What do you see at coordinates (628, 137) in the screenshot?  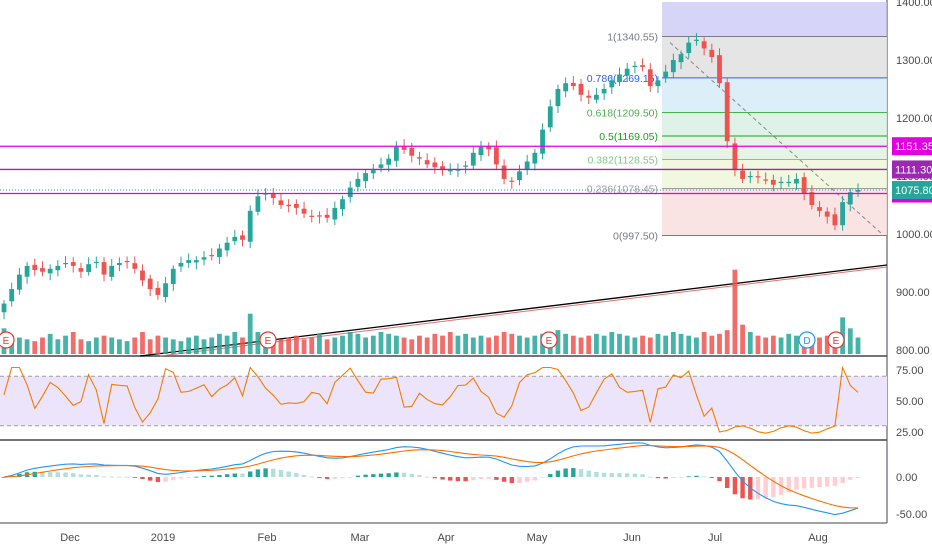 I see `fib-level-label: 0.5(1169.05)` at bounding box center [628, 137].